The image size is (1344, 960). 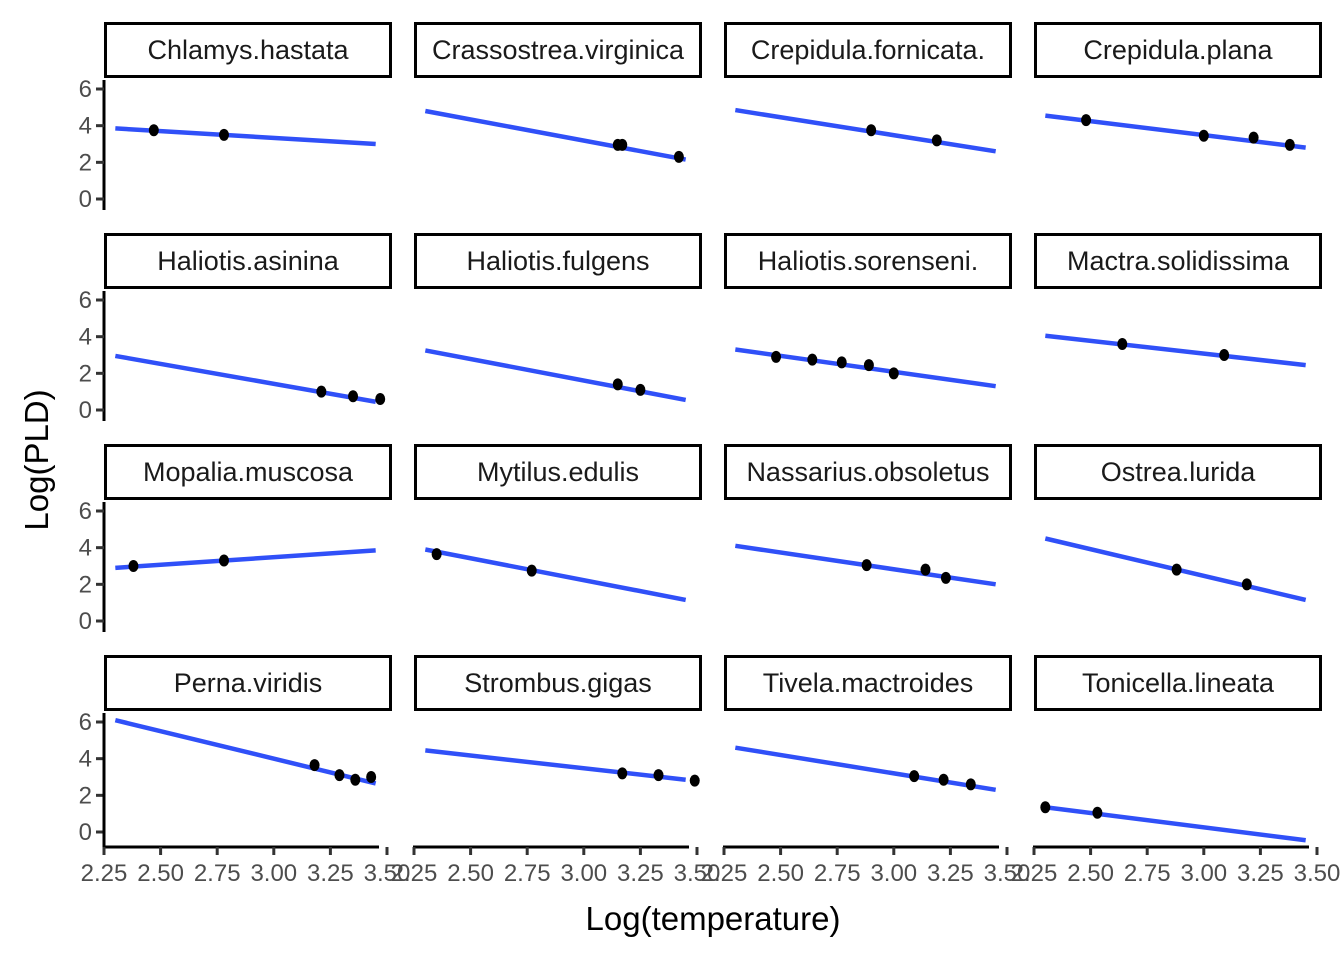 What do you see at coordinates (557, 261) in the screenshot?
I see `facet-strip-label: Haliotis.fulgens` at bounding box center [557, 261].